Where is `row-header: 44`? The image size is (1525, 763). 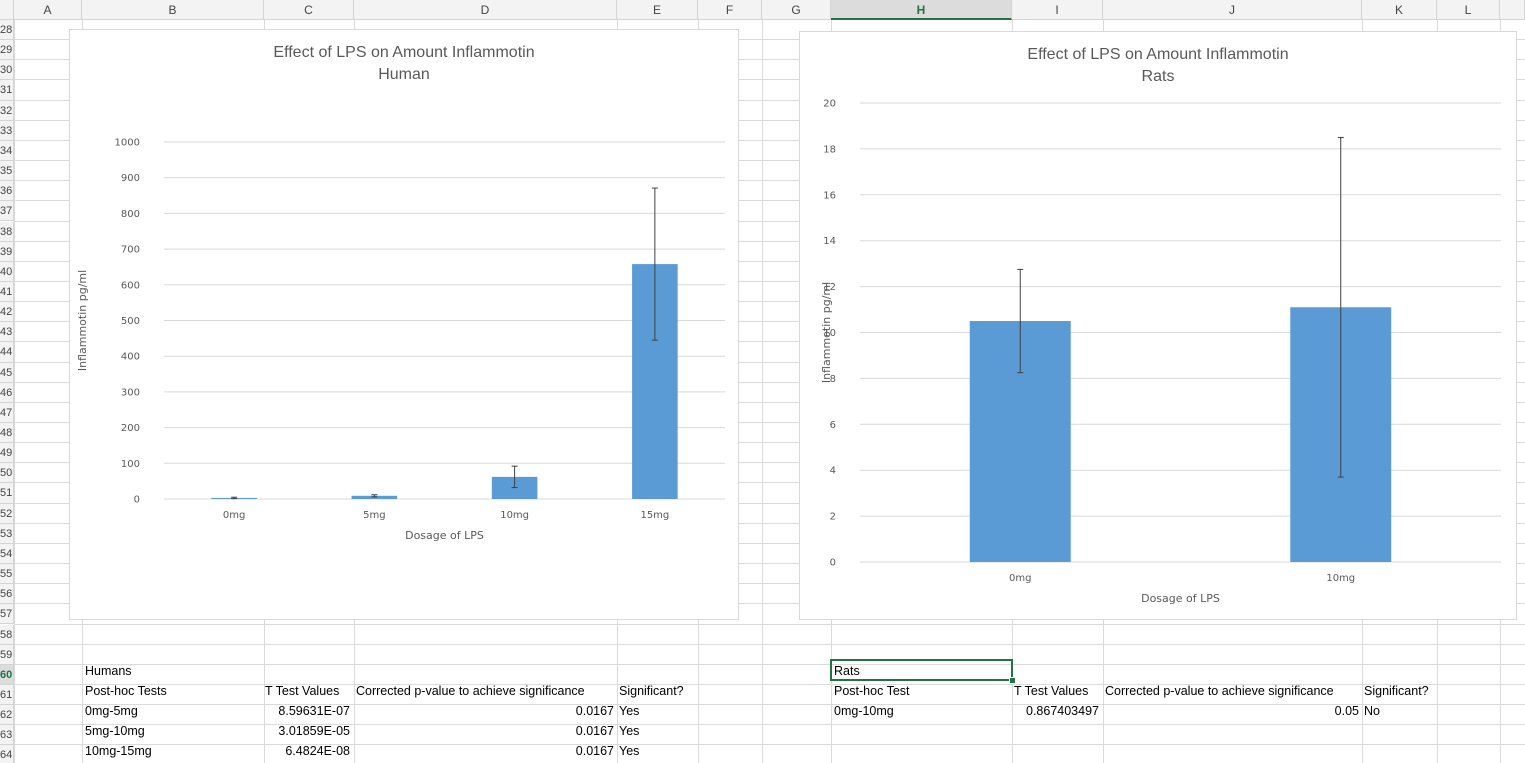
row-header: 44 is located at coordinates (7, 352).